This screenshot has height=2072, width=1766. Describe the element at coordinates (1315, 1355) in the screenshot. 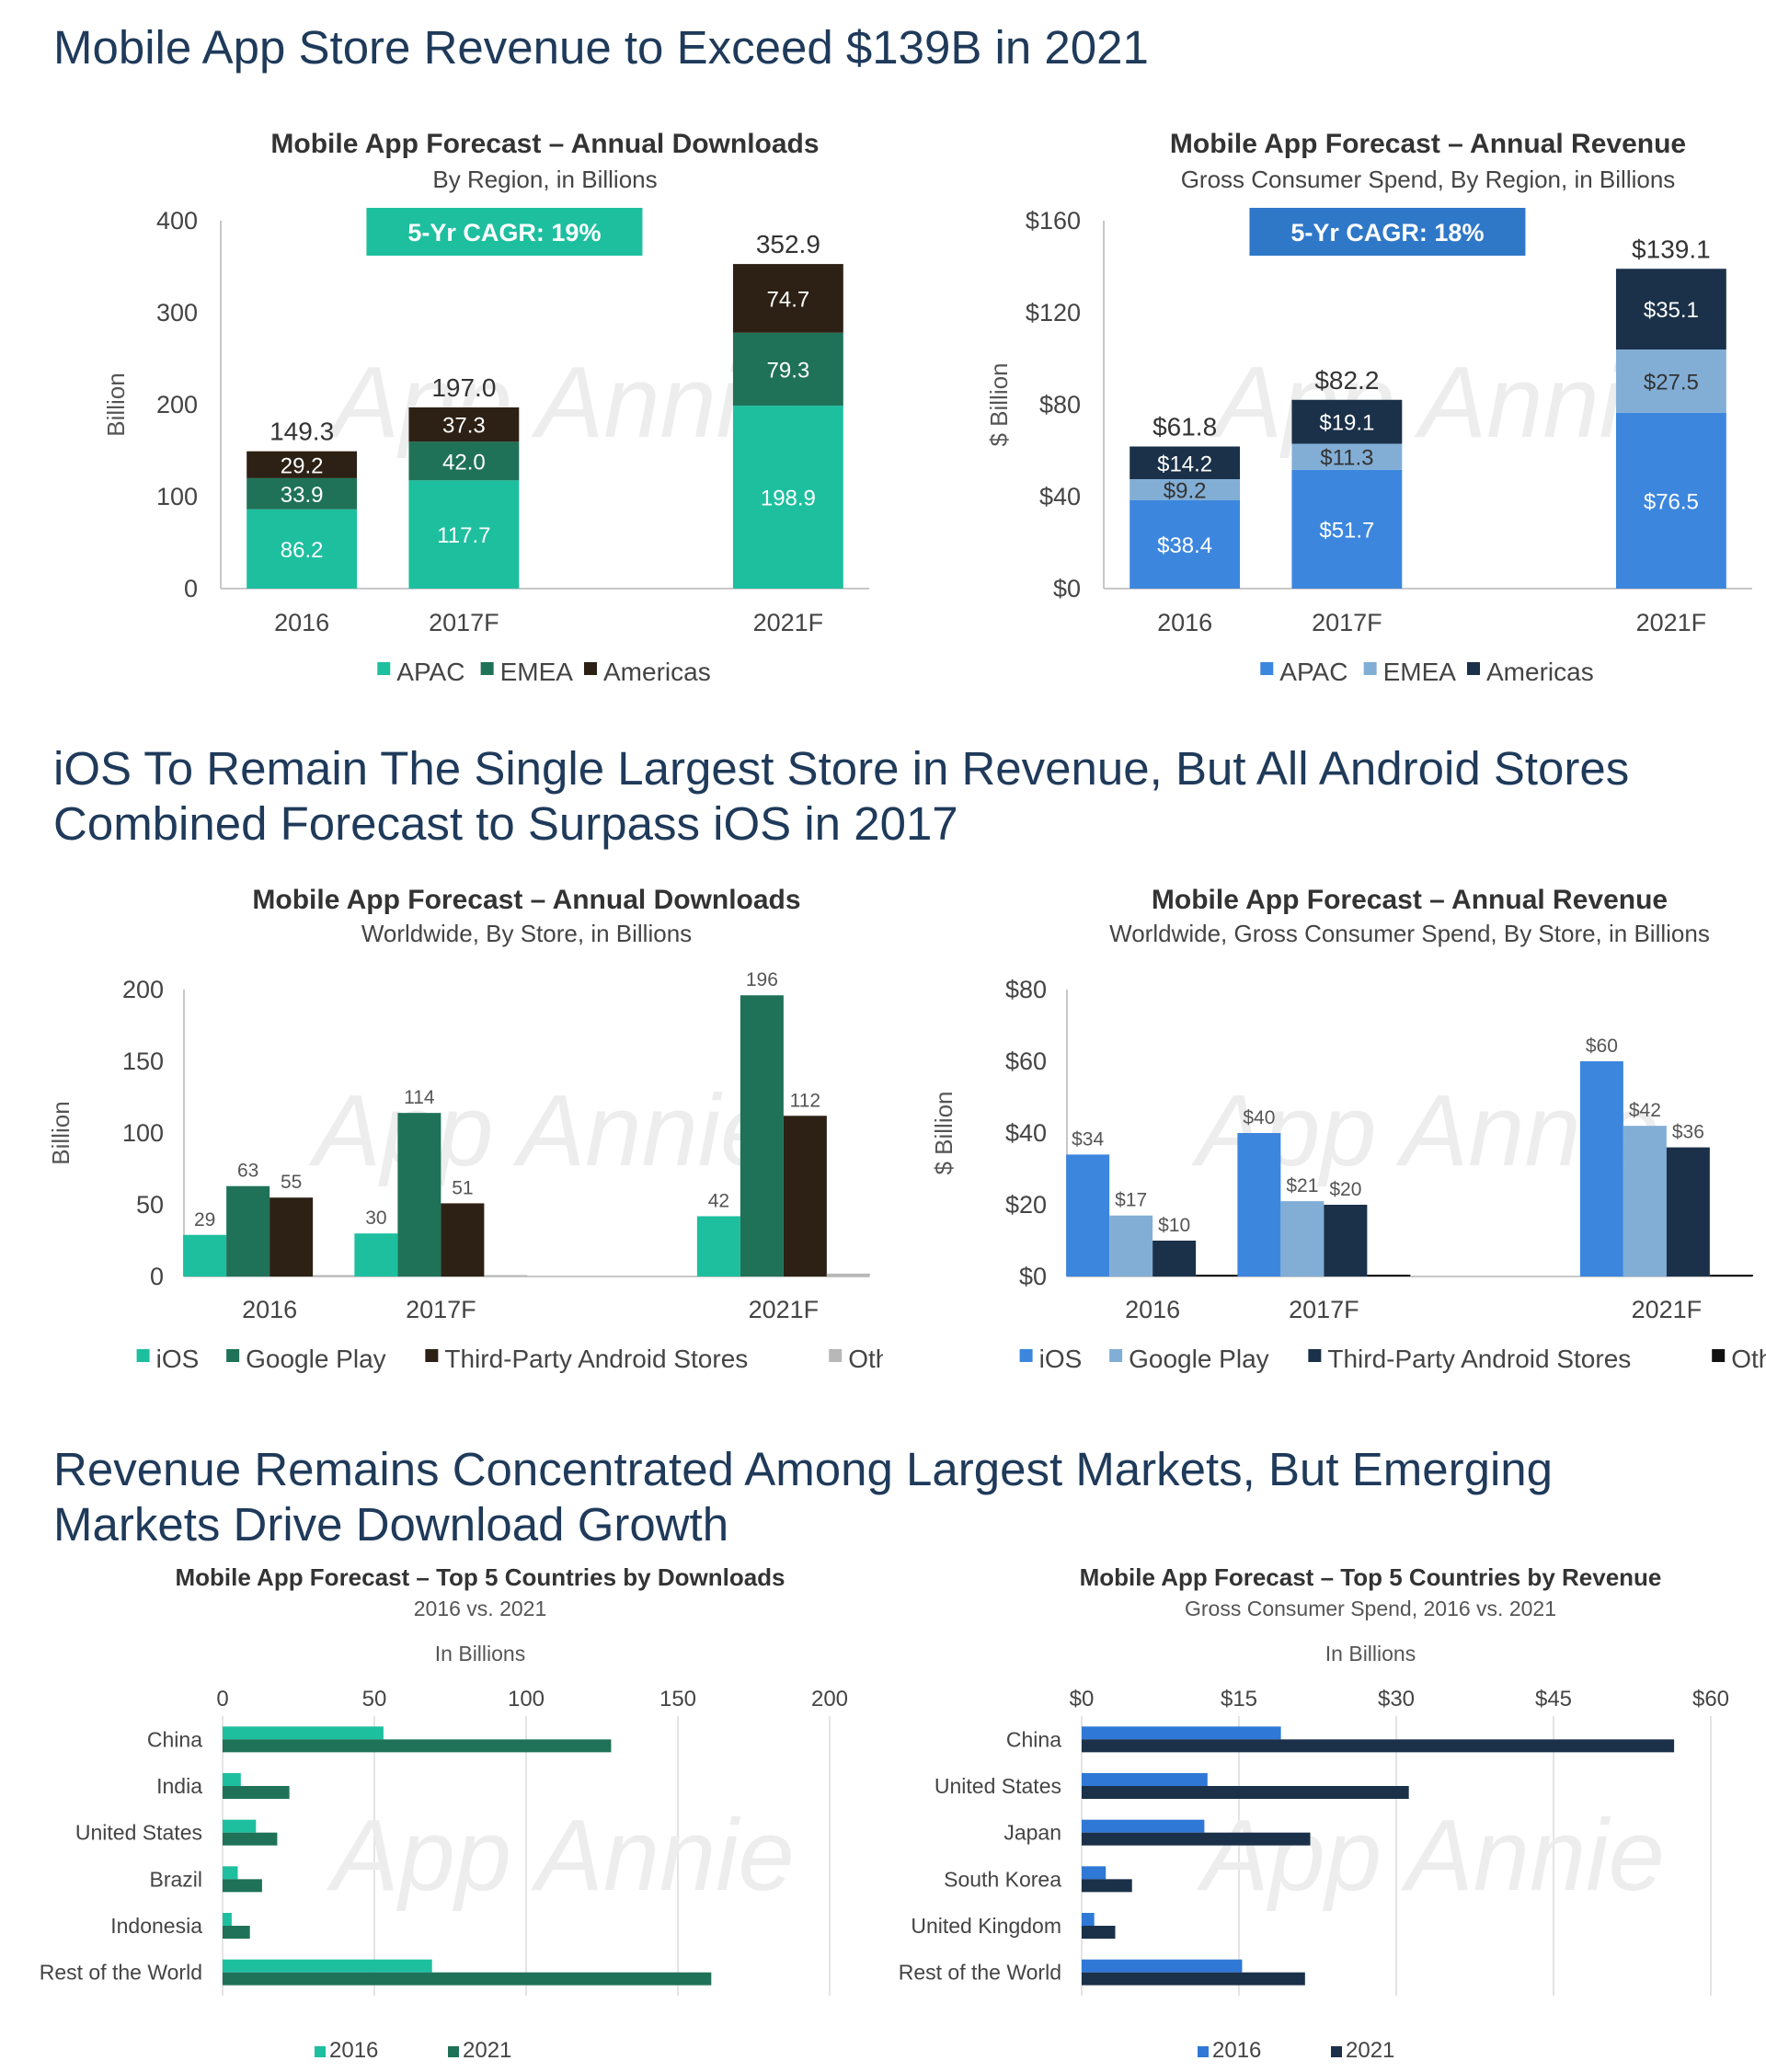

I see `legend-swatch-third-party-android-stores` at that location.